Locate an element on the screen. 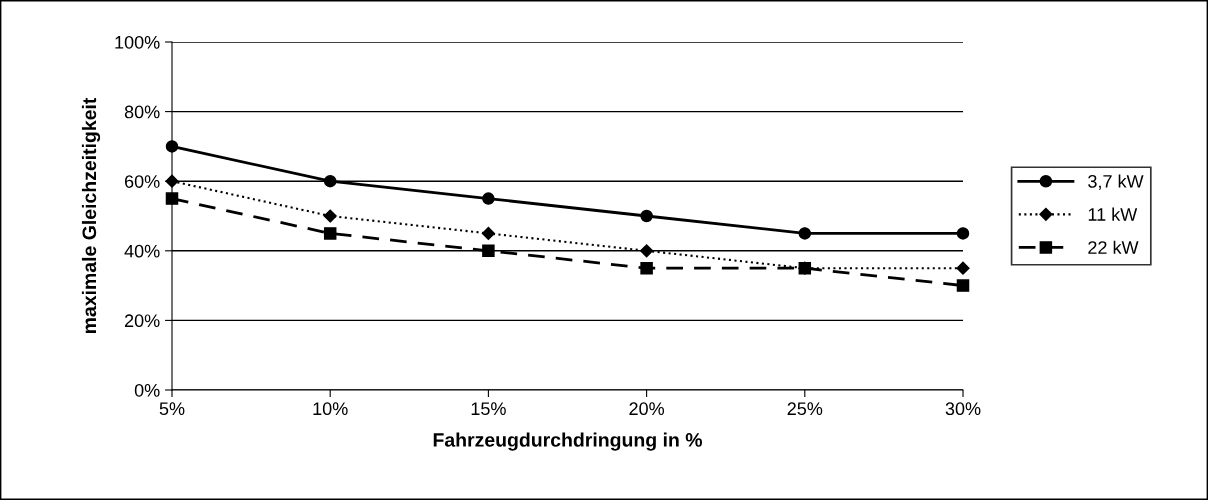 The width and height of the screenshot is (1208, 500). y-tick-label: 0% is located at coordinates (147, 390).